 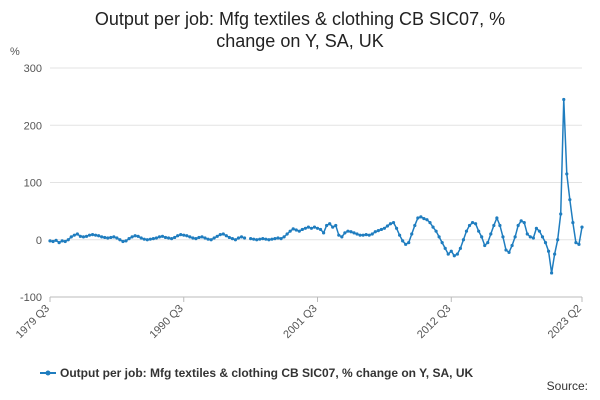 I want to click on y-axis-label: %, so click(x=15, y=52).